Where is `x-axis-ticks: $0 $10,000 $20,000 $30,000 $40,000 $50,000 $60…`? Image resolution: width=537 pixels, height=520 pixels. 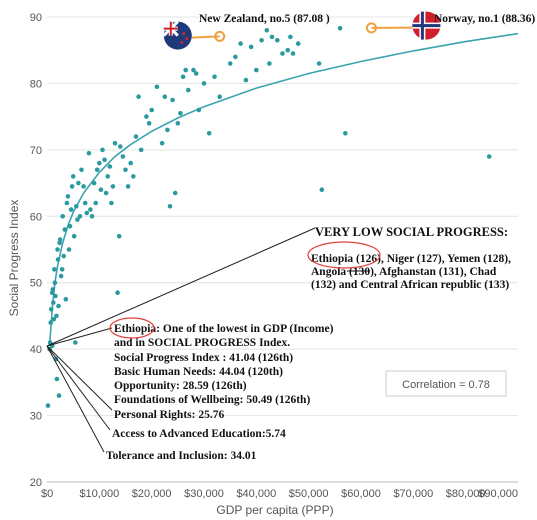 x-axis-ticks: $0 $10,000 $20,000 $30,000 $40,000 $50,000 $60… is located at coordinates (279, 494).